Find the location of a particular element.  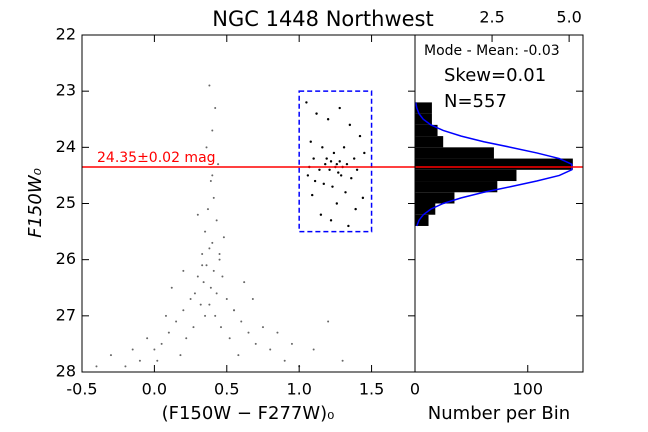

y-tick-label: 27 is located at coordinates (66, 314).